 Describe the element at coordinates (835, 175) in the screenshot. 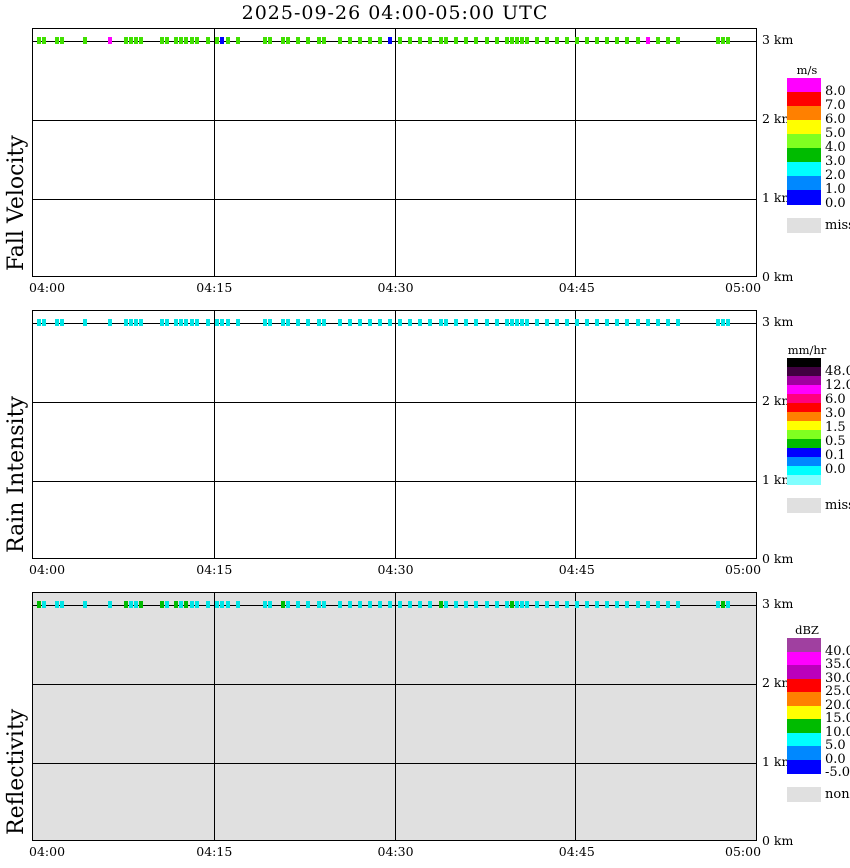

I see `colorbar-tick-label: 2.0` at that location.